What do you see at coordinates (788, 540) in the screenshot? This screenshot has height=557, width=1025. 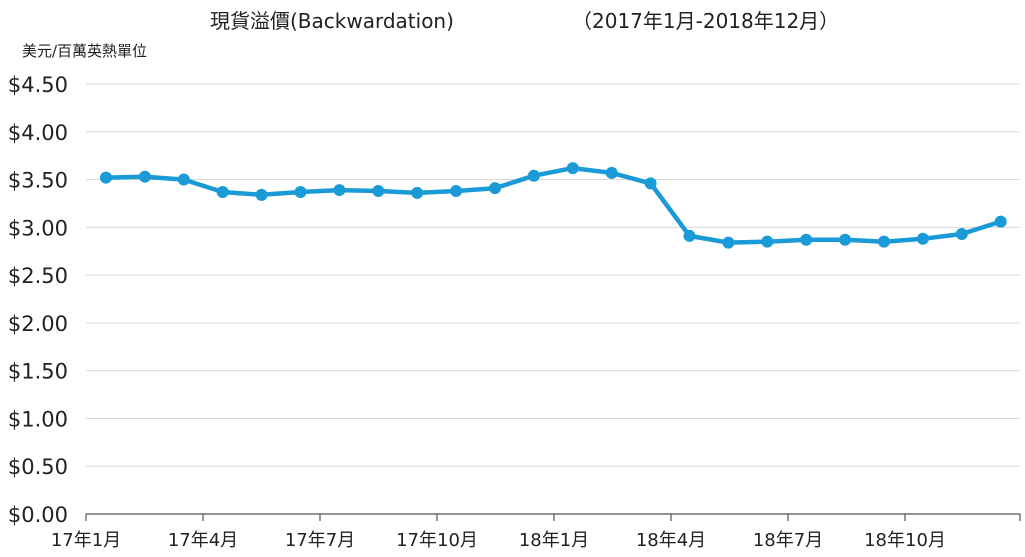 I see `x-tick-label: 18年7月` at bounding box center [788, 540].